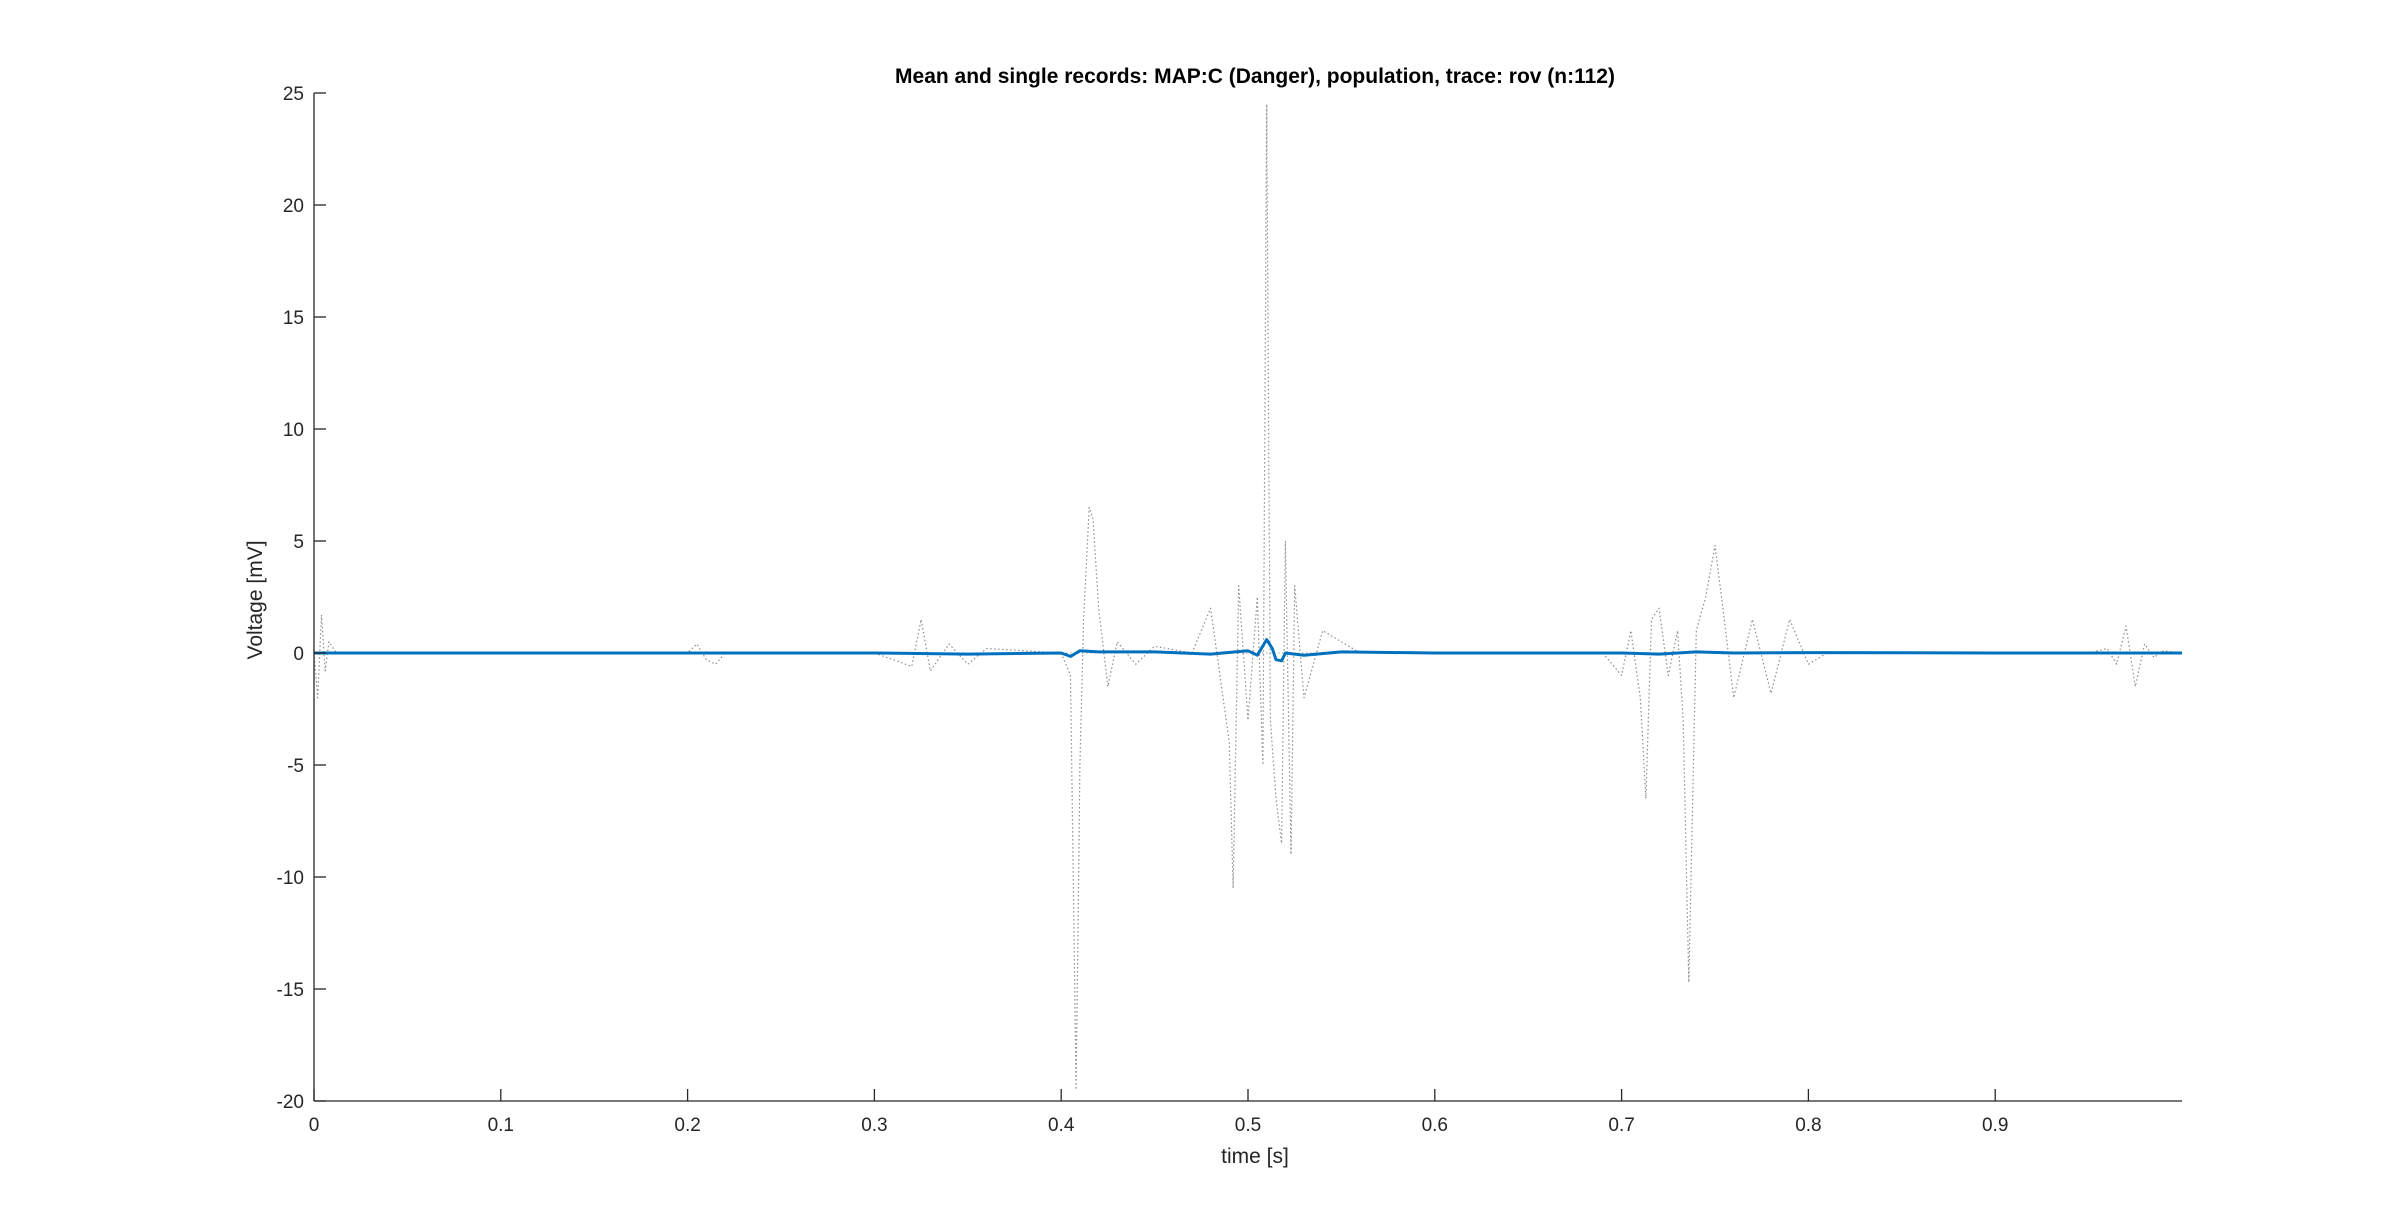 This screenshot has width=2400, height=1232. What do you see at coordinates (298, 542) in the screenshot?
I see `y-tick-label: 5` at bounding box center [298, 542].